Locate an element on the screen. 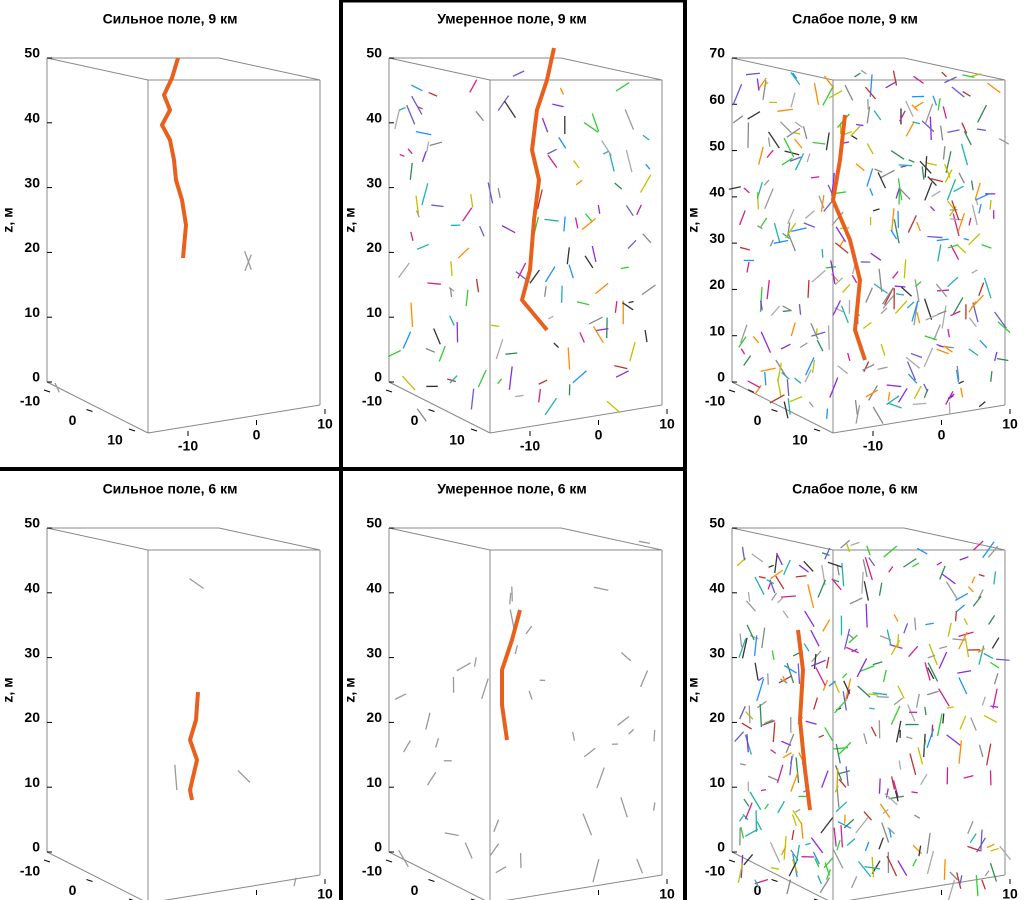 The width and height of the screenshot is (1024, 900). z-tick-label: 40 is located at coordinates (32, 118).